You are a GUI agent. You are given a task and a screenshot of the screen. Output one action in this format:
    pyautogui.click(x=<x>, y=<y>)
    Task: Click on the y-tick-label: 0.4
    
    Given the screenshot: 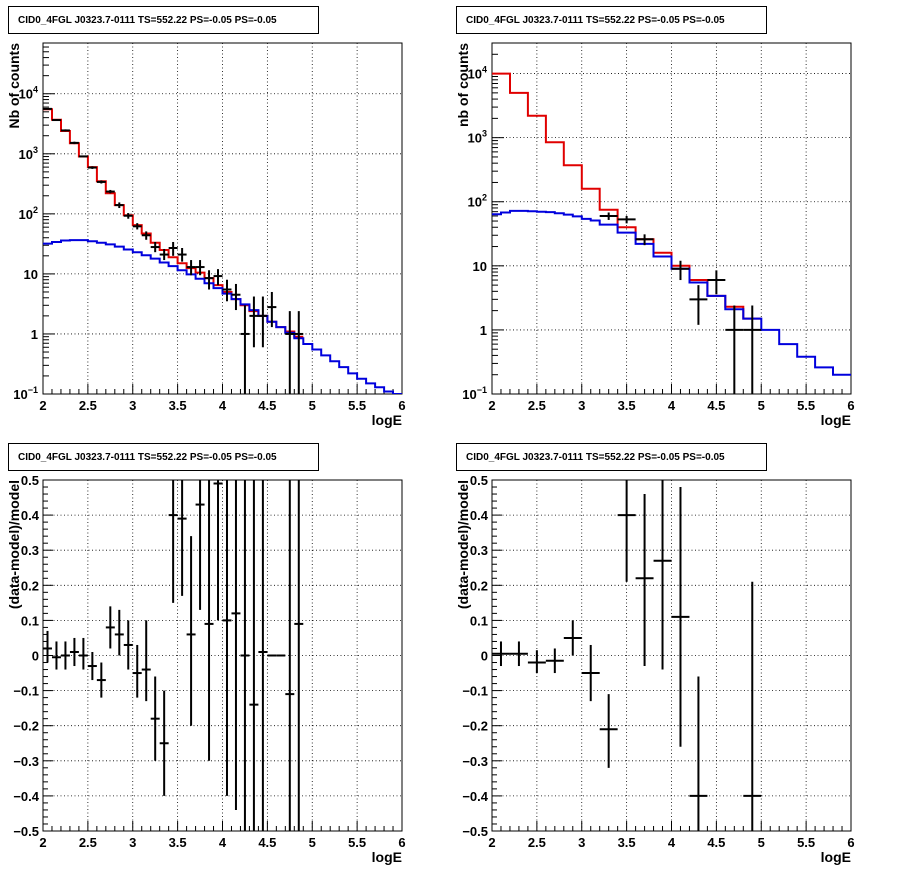 What is the action you would take?
    pyautogui.click(x=479, y=515)
    